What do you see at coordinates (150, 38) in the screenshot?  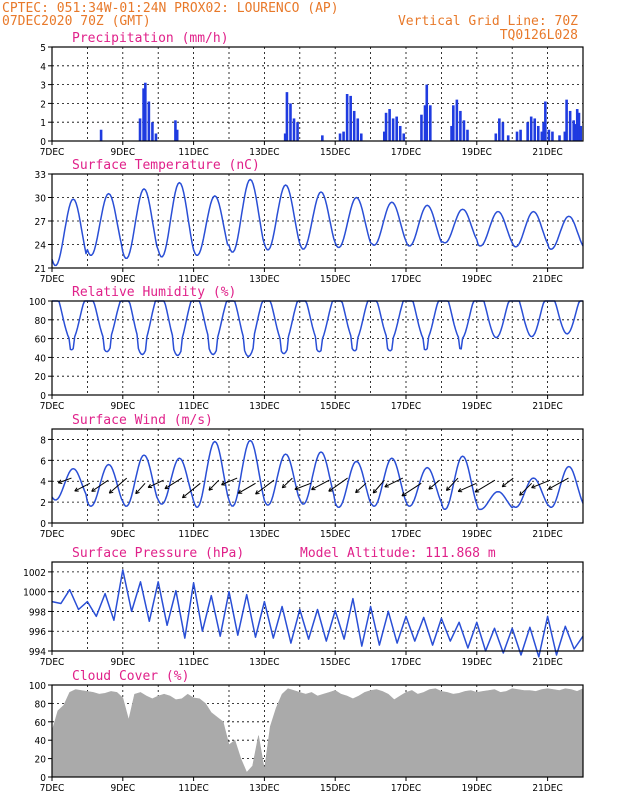 I see `panel-title: Precipitation (mm/h)` at bounding box center [150, 38].